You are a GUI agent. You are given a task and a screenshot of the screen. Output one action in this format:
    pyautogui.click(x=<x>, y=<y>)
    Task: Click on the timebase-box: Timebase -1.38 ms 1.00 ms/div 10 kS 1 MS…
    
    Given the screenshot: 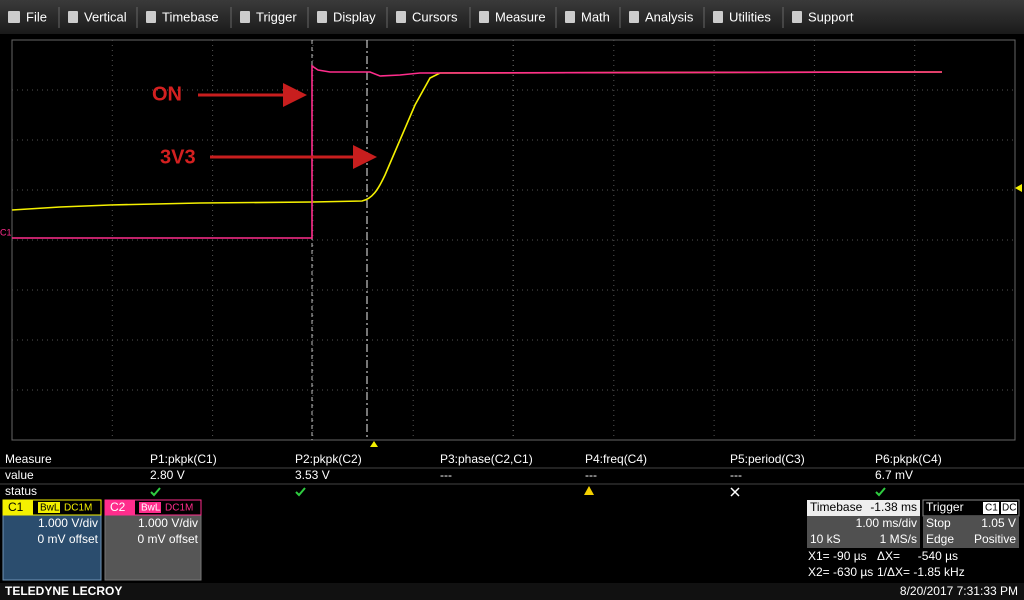 What is the action you would take?
    pyautogui.click(x=863, y=524)
    